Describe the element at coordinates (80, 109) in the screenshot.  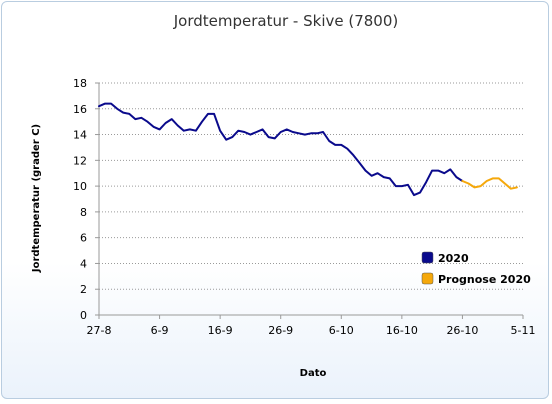
I see `y-tick-label: 16` at that location.